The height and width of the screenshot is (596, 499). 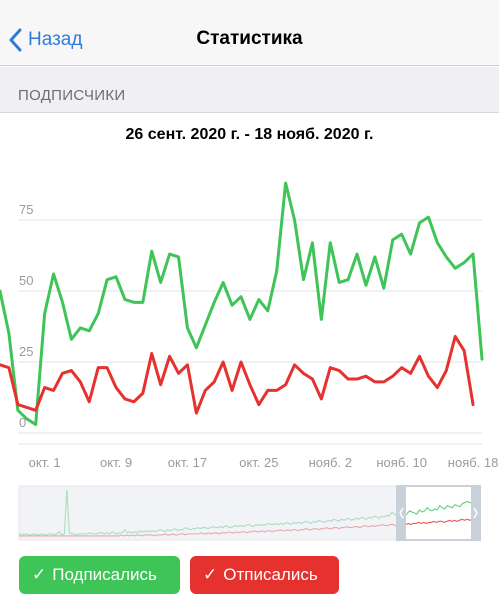 What do you see at coordinates (249, 134) in the screenshot?
I see `chart-date-range: 26 сент. 2020 г. - 18 нояб. 2020 г.` at bounding box center [249, 134].